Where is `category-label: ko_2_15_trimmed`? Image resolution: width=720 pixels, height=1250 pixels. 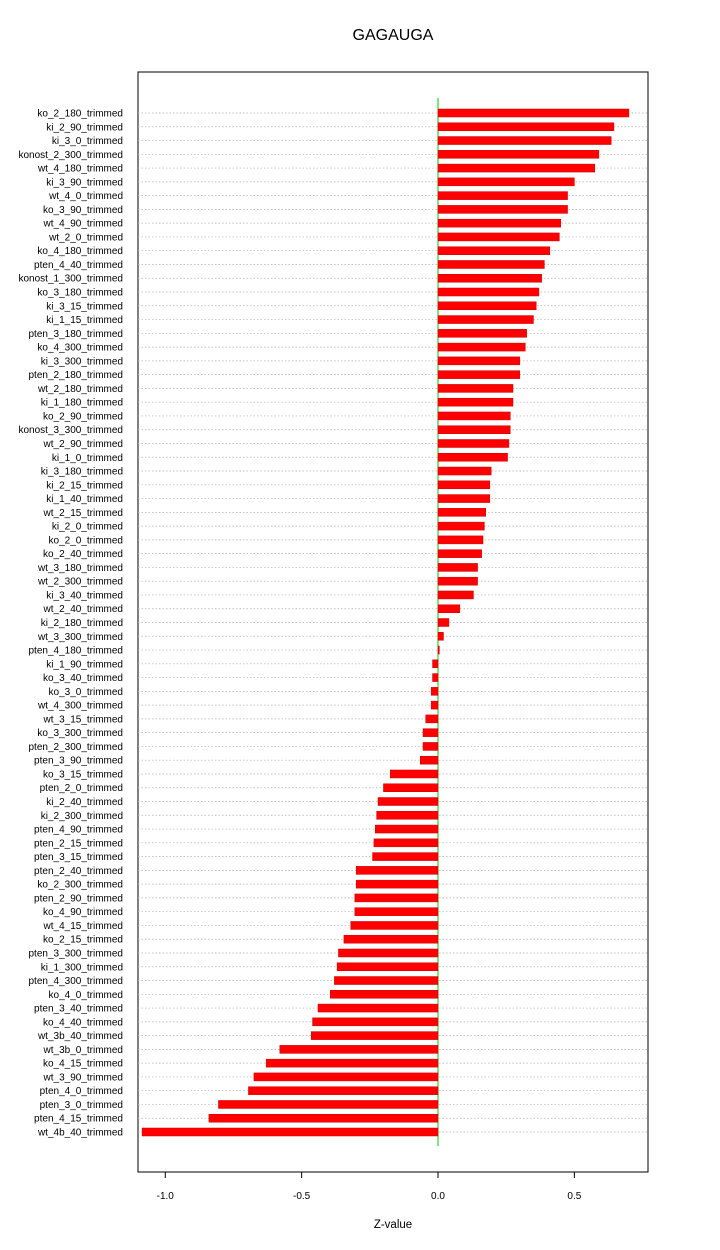 category-label: ko_2_15_trimmed is located at coordinates (83, 940).